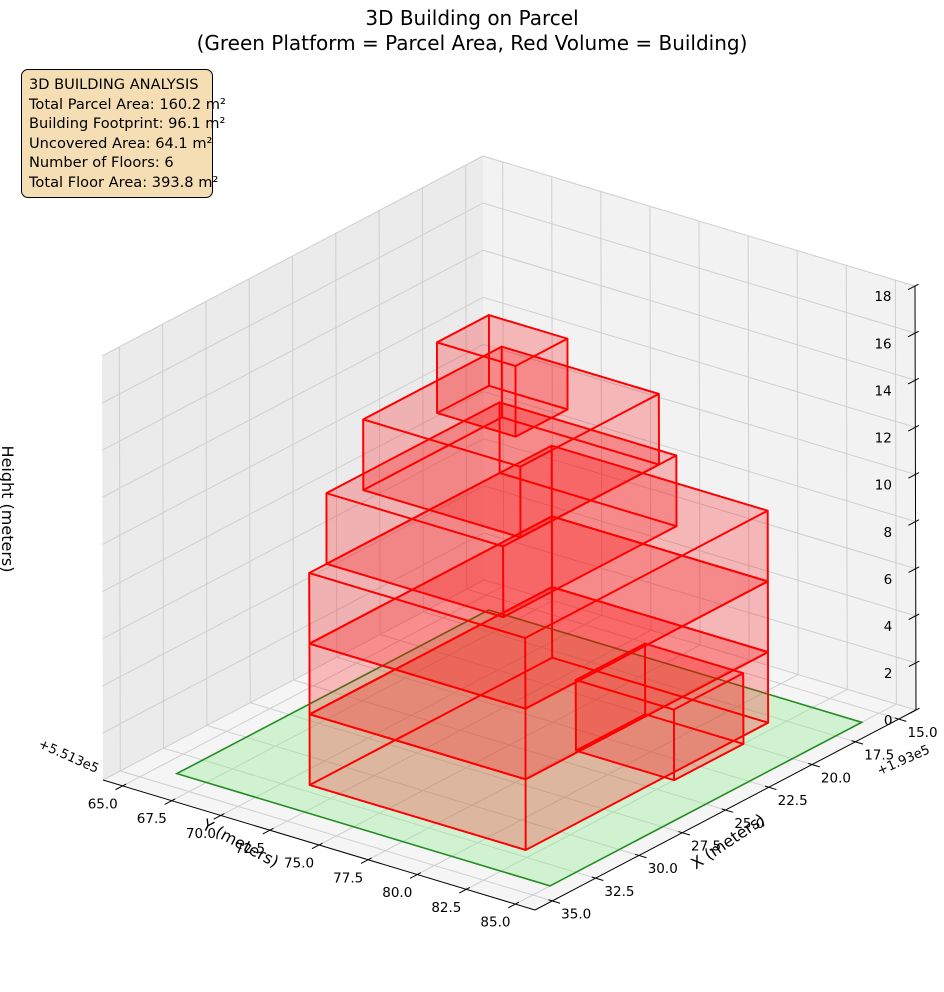 This screenshot has width=944, height=992. What do you see at coordinates (663, 869) in the screenshot?
I see `y-tick-label: 30.0` at bounding box center [663, 869].